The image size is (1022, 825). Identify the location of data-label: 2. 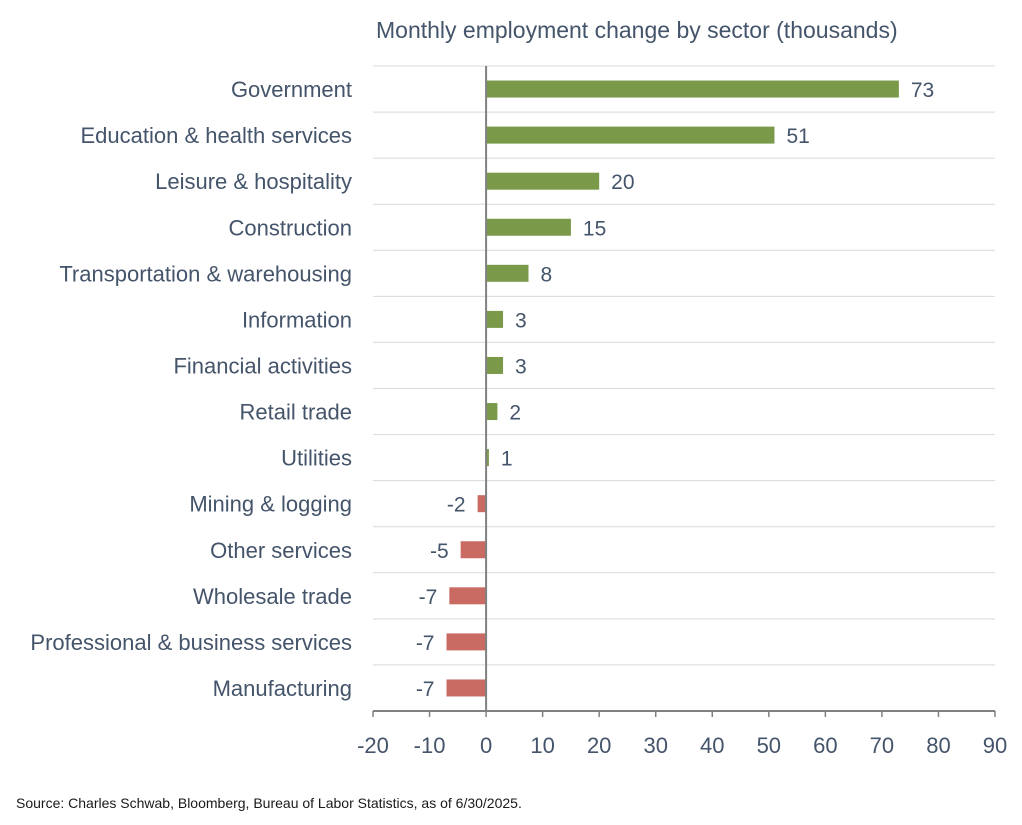
(515, 413).